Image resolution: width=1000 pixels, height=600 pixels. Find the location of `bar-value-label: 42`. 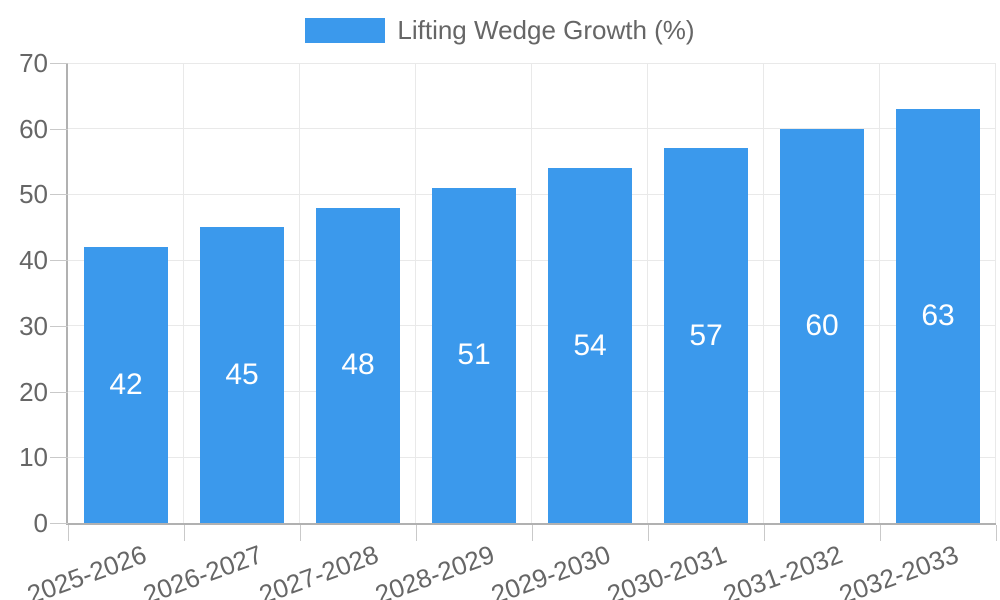

bar-value-label: 42 is located at coordinates (126, 384).